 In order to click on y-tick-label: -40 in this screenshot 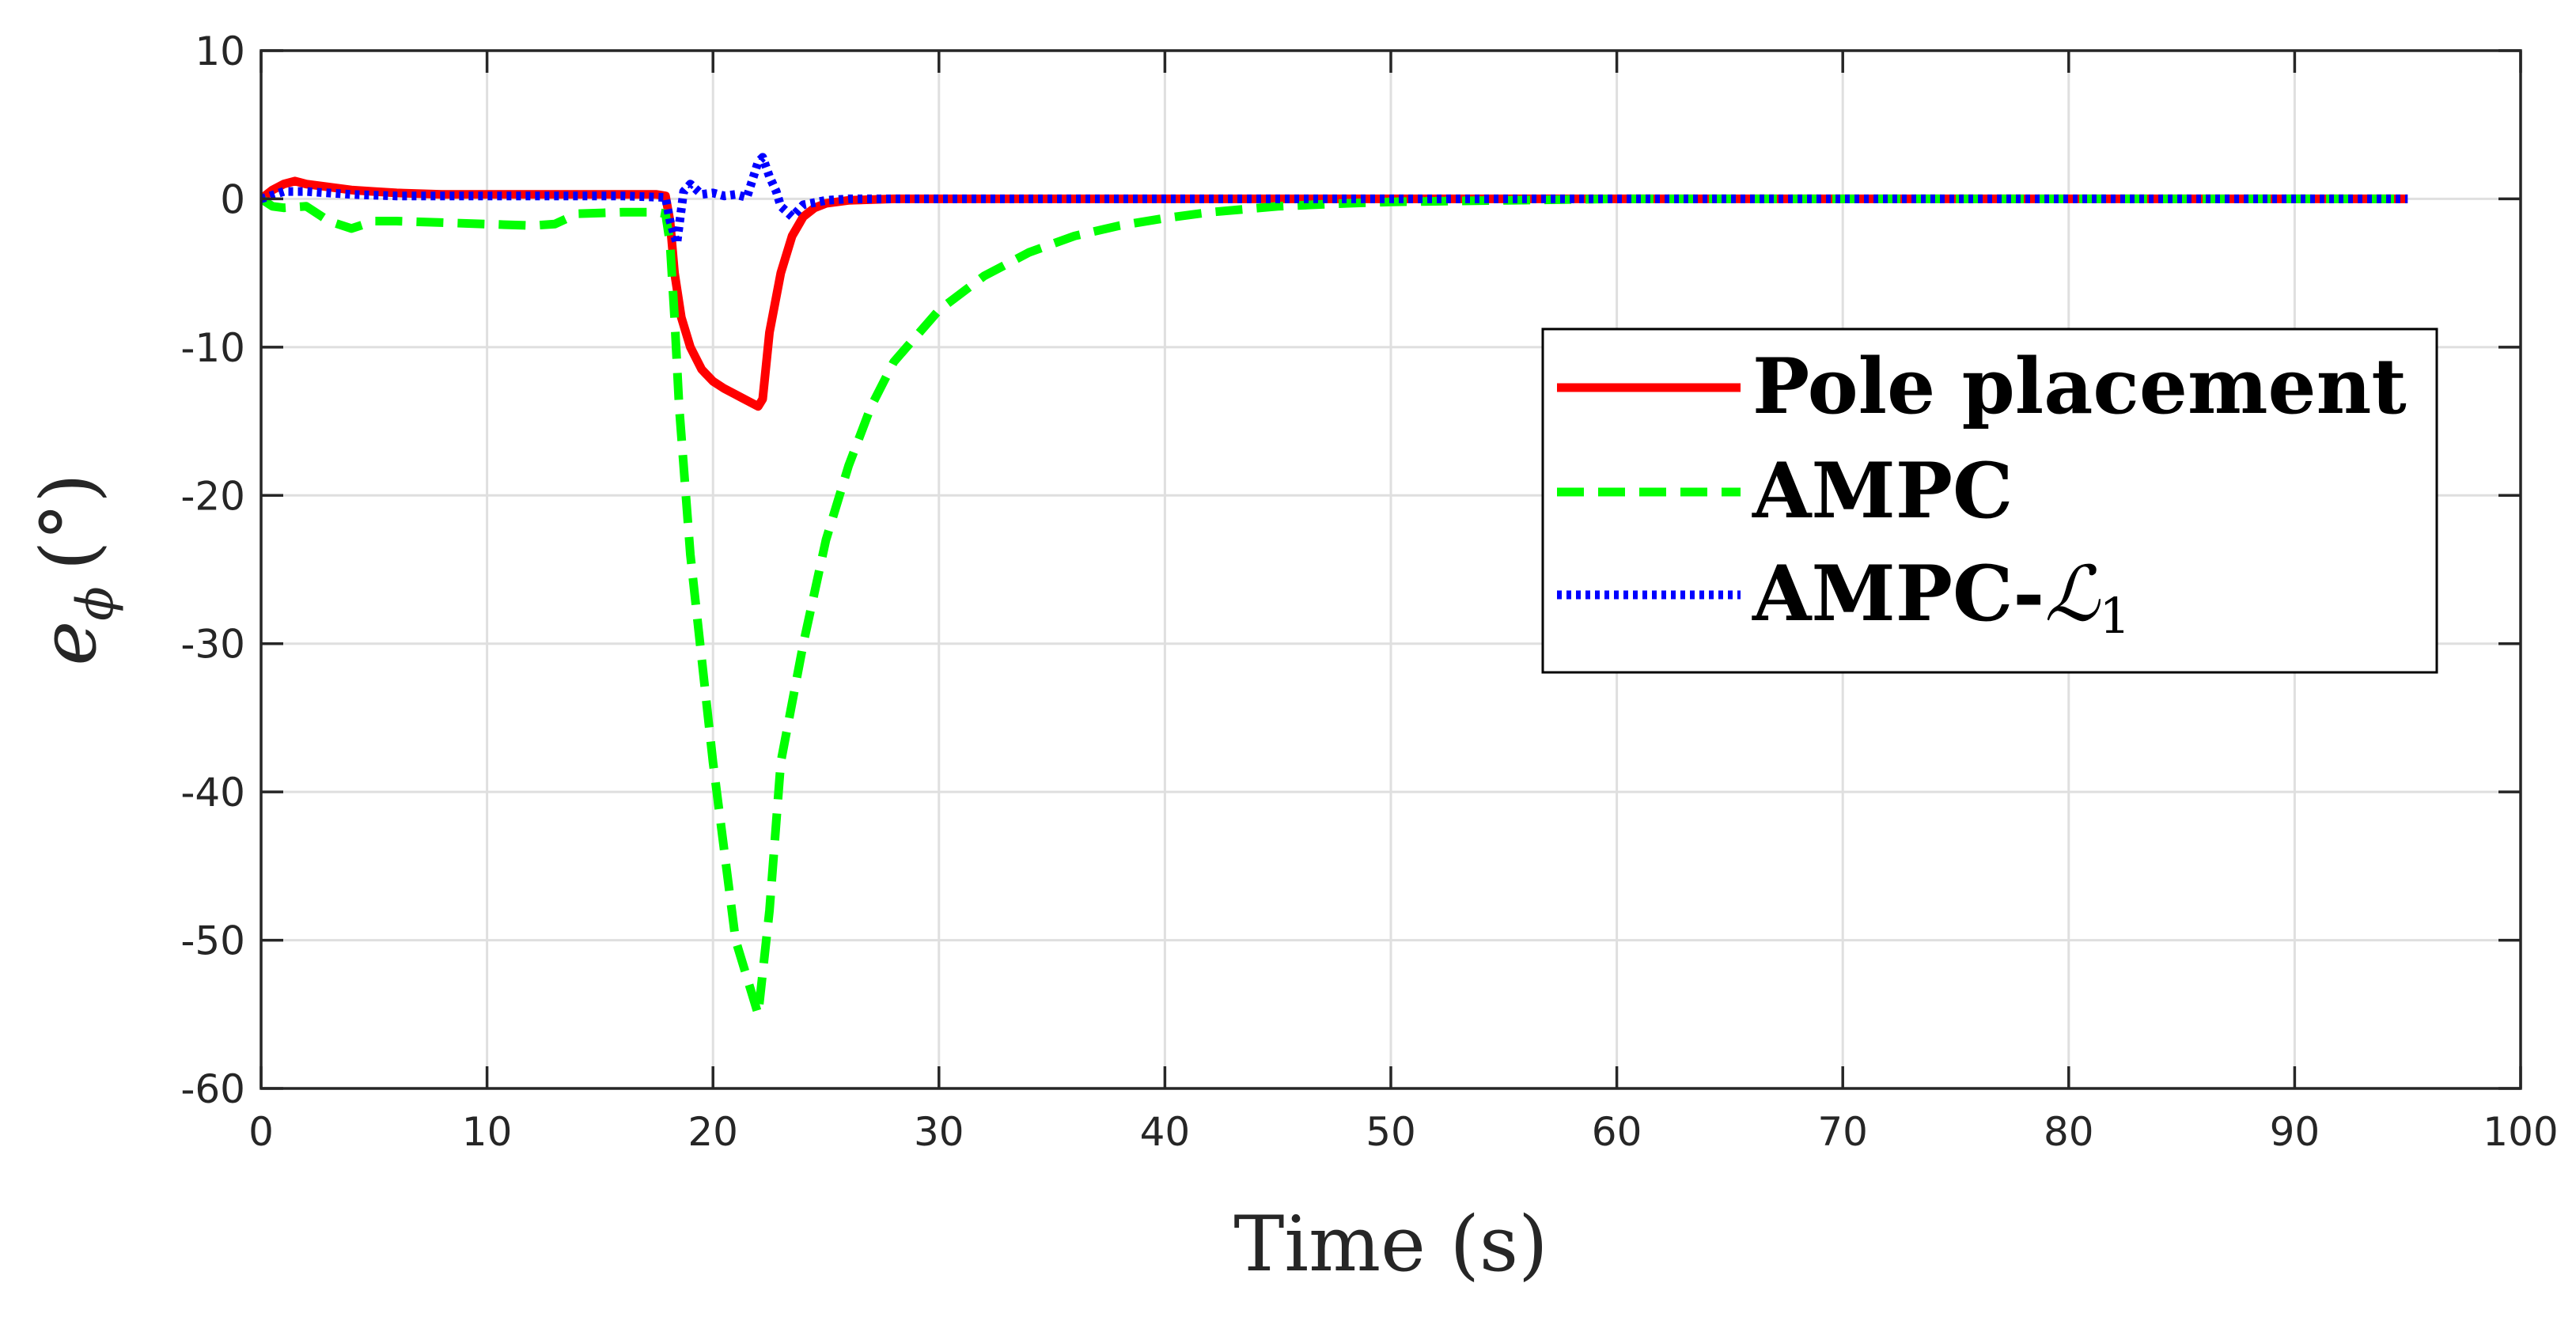, I will do `click(212, 793)`.